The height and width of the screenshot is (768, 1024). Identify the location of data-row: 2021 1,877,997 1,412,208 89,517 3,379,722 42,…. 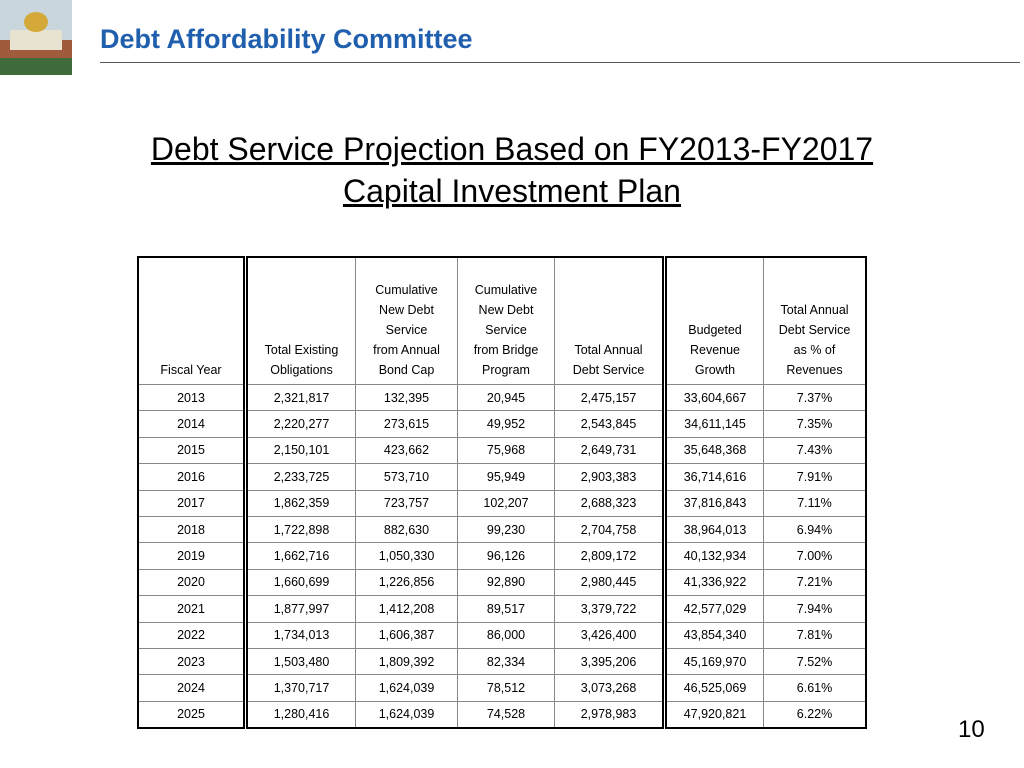
(502, 609).